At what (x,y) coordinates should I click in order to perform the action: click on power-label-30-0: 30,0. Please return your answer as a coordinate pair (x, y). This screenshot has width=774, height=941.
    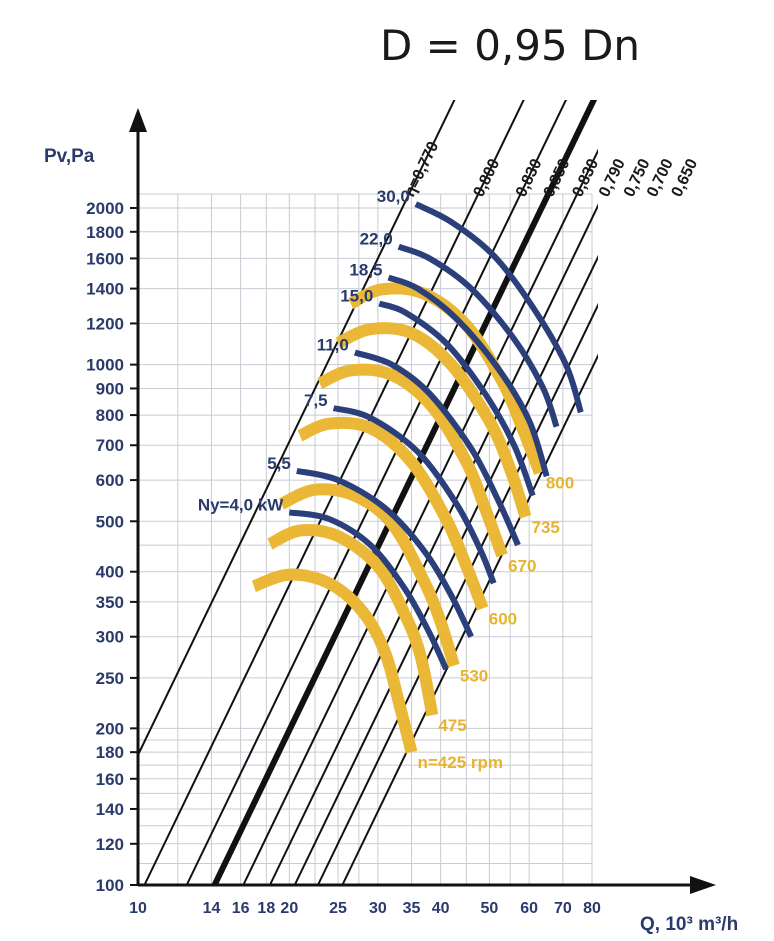
    Looking at the image, I should click on (393, 196).